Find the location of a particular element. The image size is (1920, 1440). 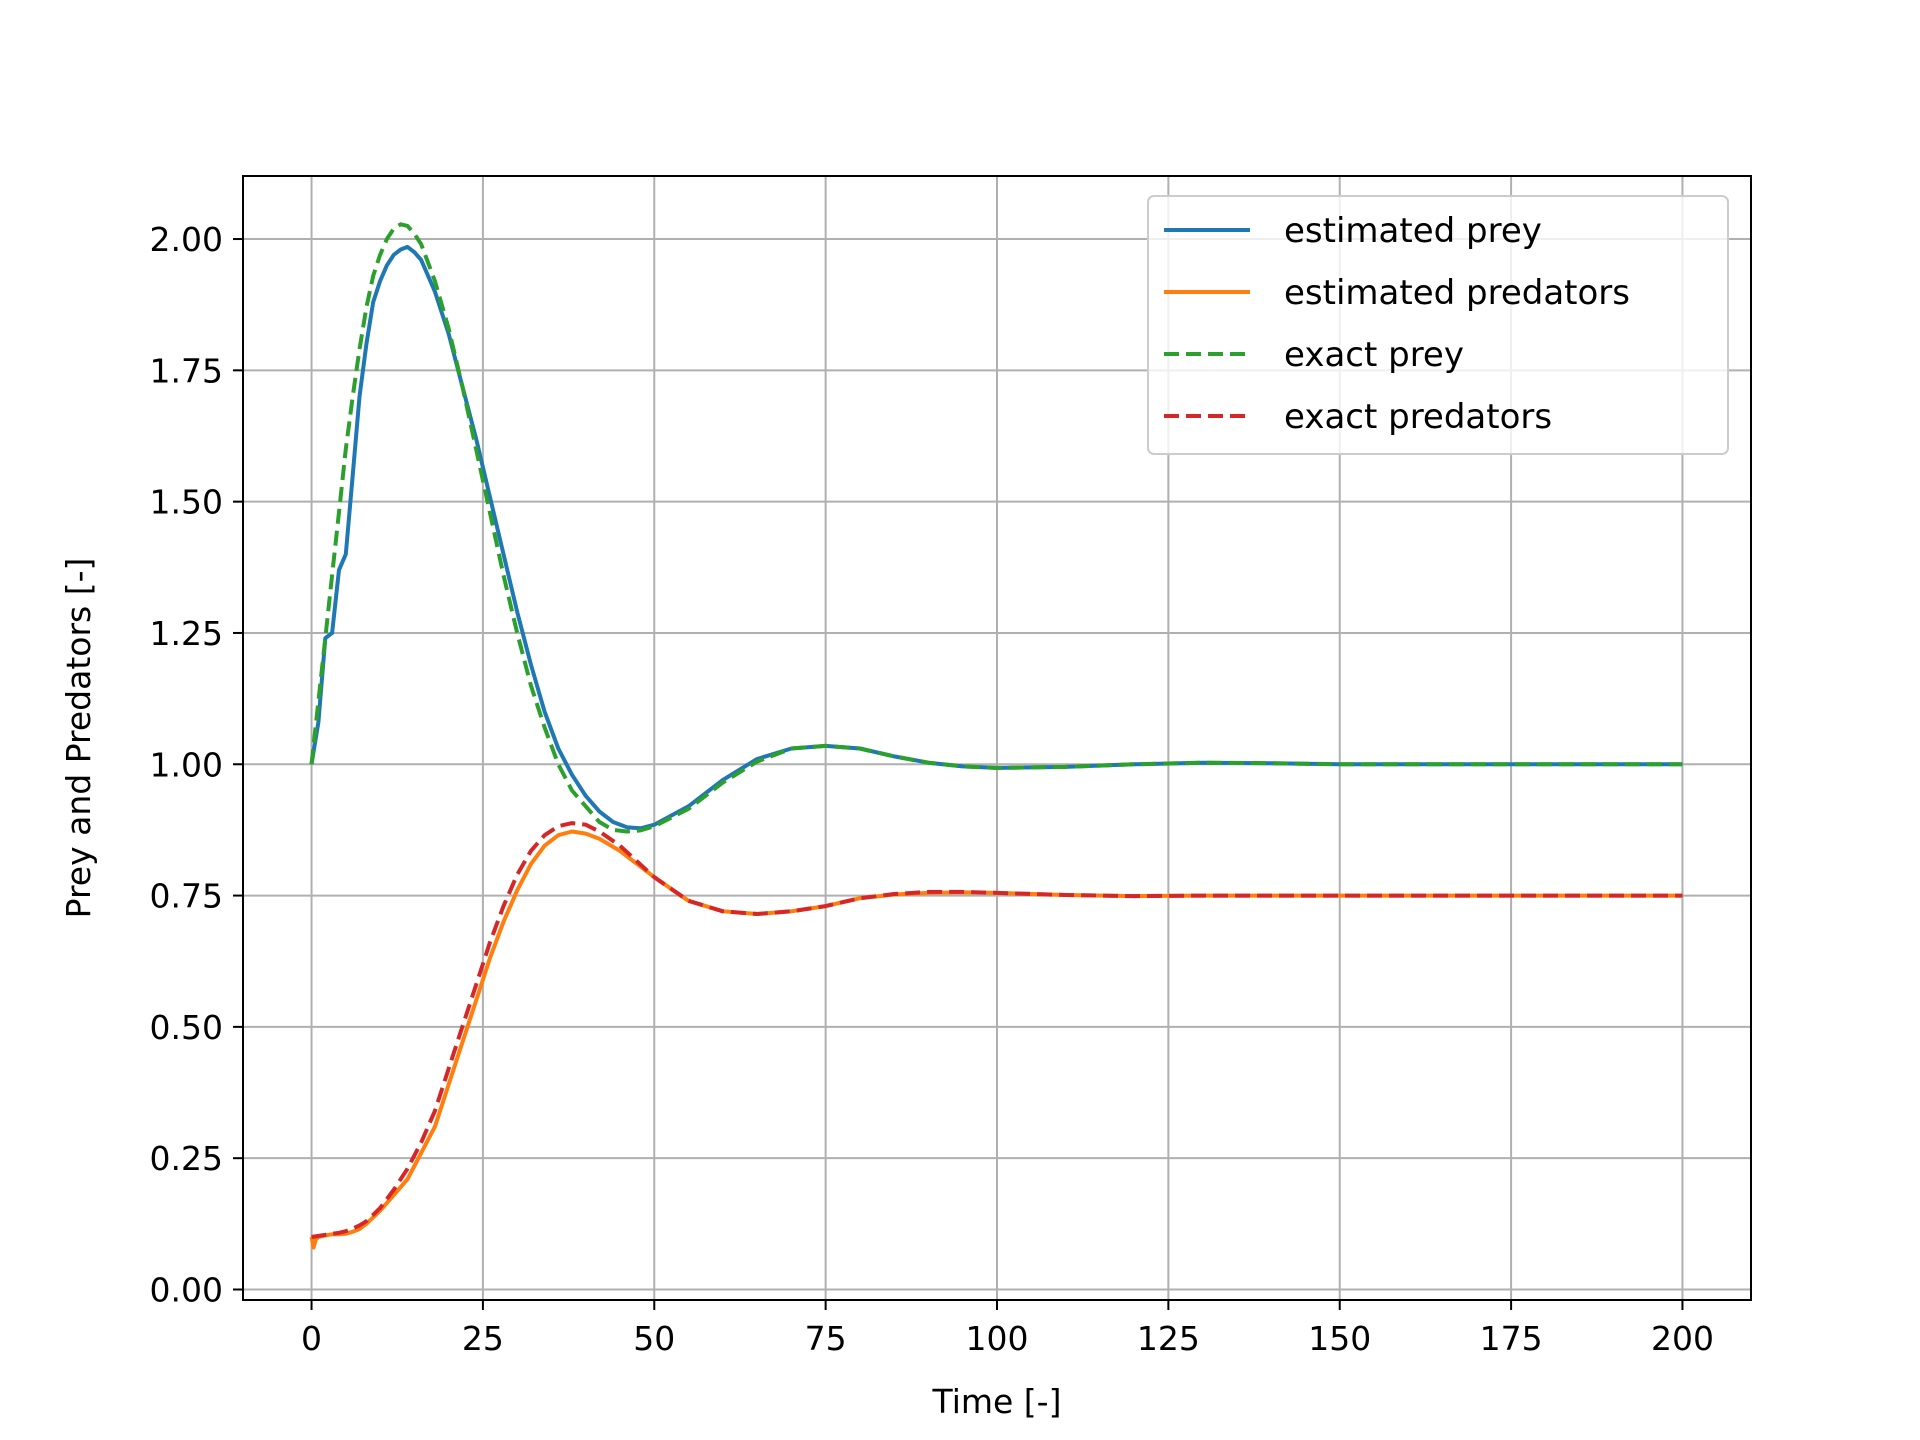

x-tick-label: 175 is located at coordinates (1511, 1338).